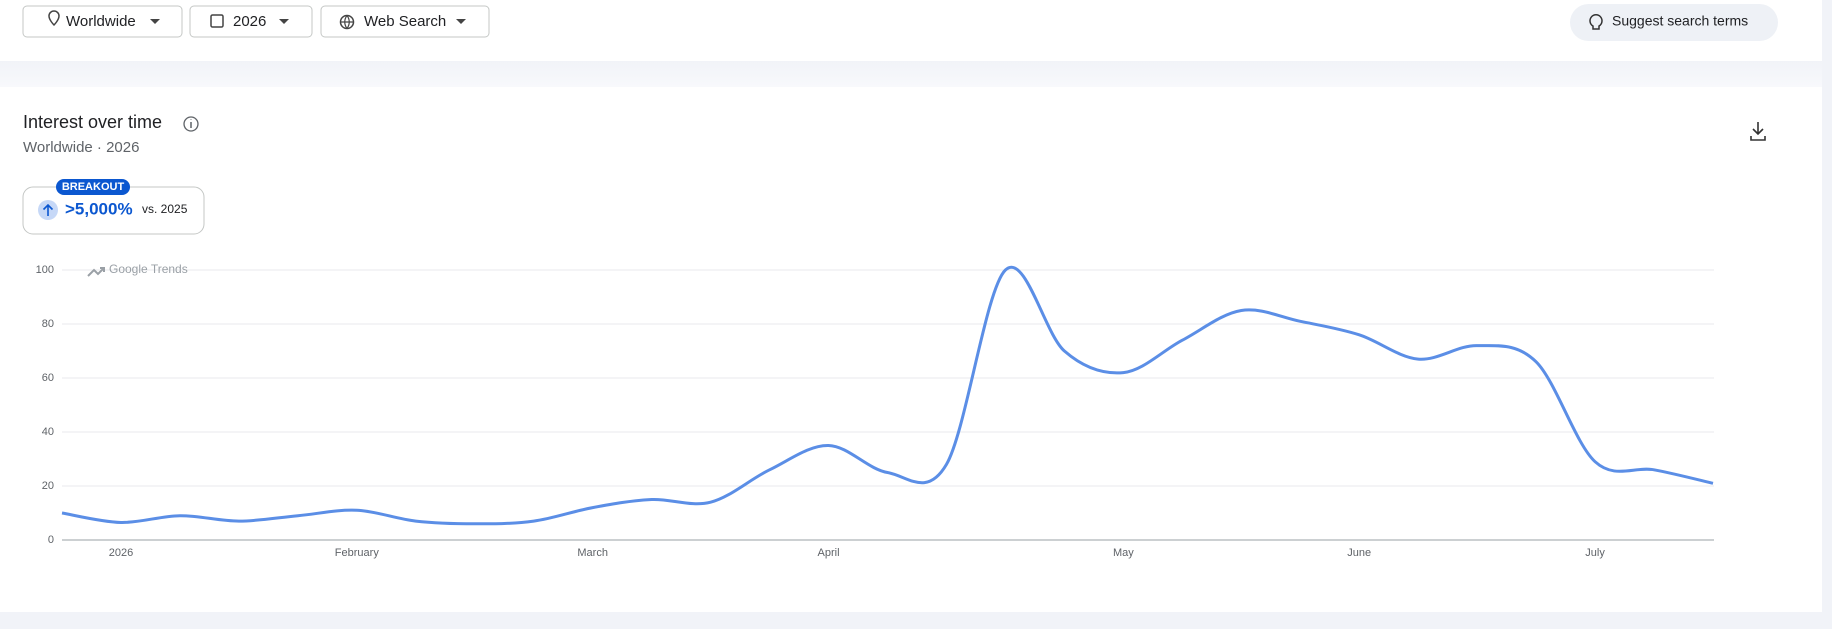  What do you see at coordinates (357, 553) in the screenshot?
I see `x-tick-label: February` at bounding box center [357, 553].